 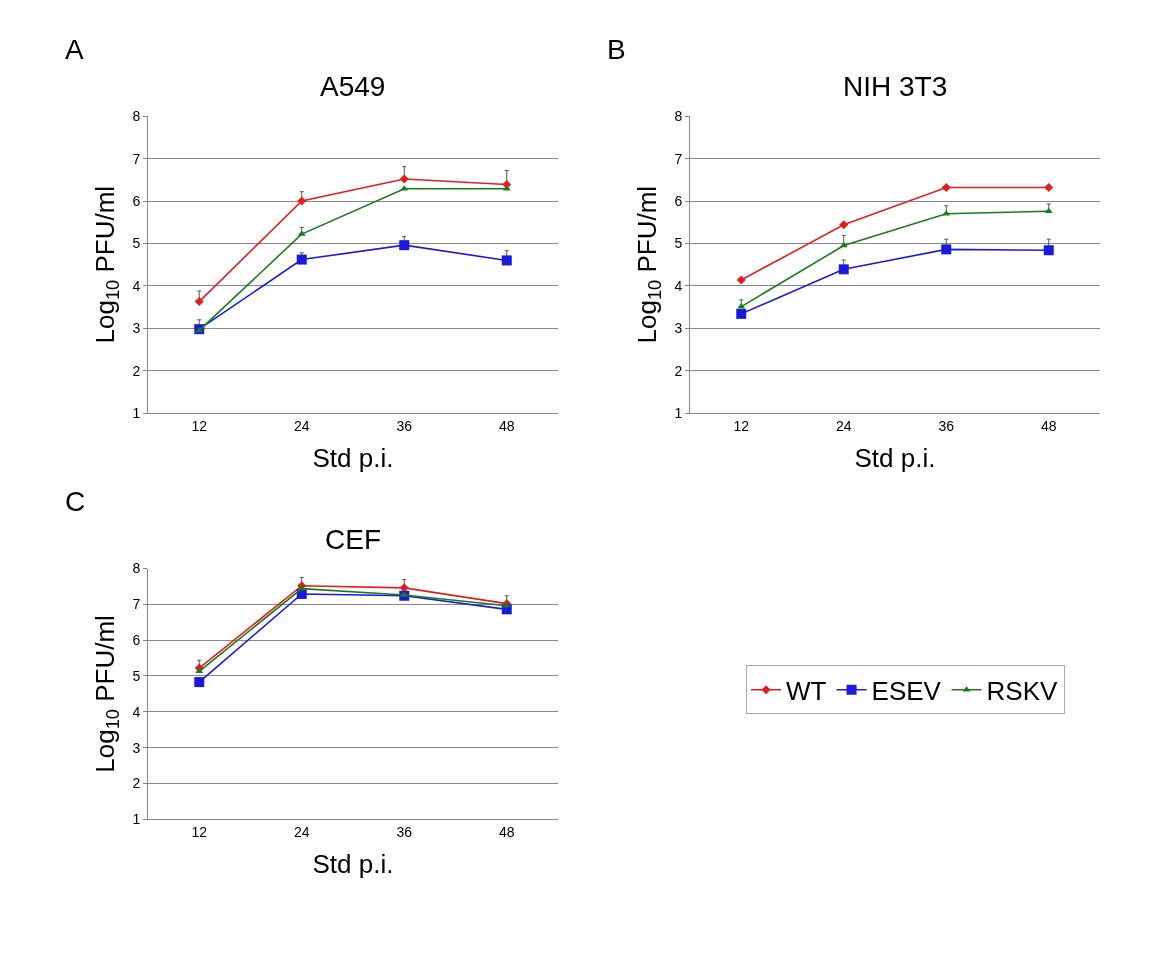 What do you see at coordinates (616, 49) in the screenshot?
I see `text: B` at bounding box center [616, 49].